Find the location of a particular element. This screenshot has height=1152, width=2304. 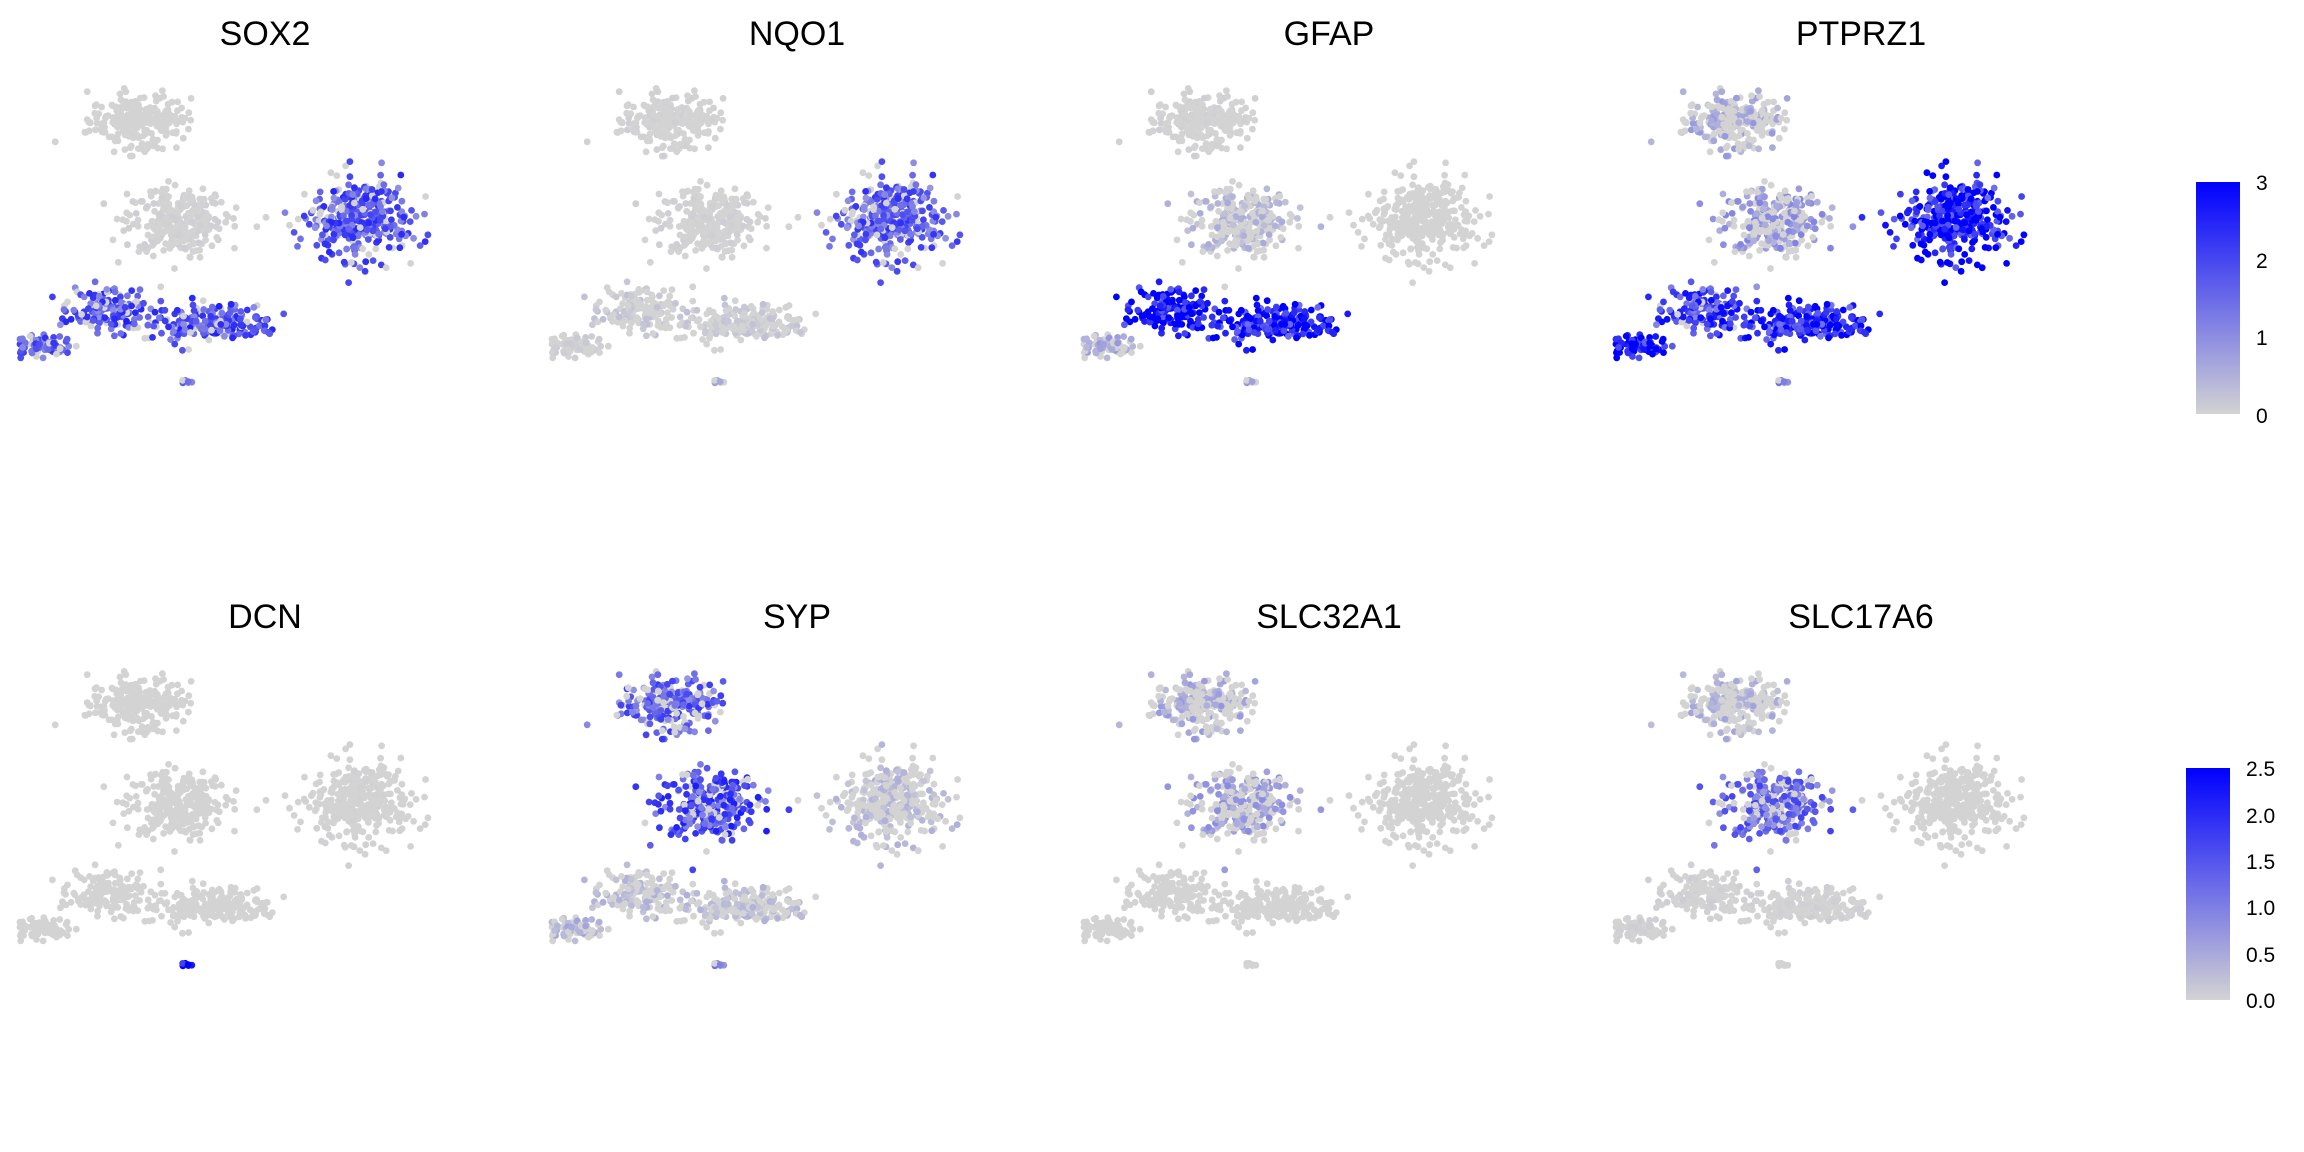

panel-row-1-col-4: PTPRZ1 is located at coordinates (1820, 201).